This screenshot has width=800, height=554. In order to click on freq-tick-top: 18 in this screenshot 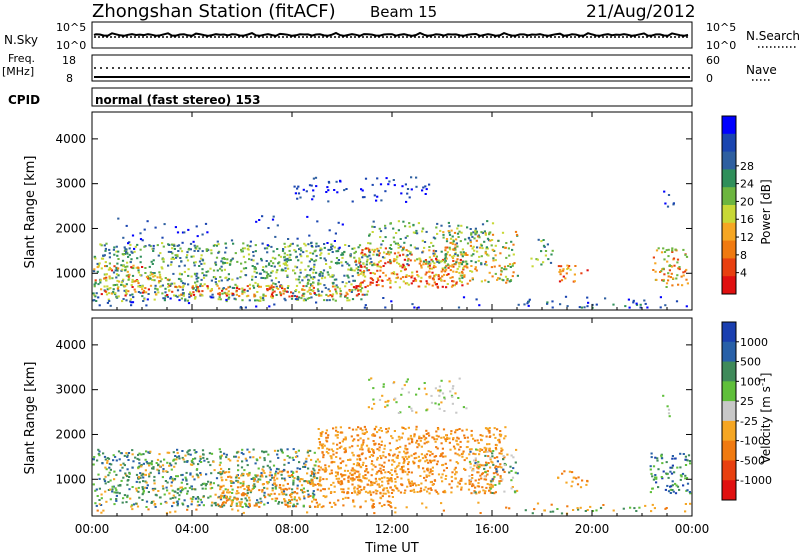, I will do `click(69, 60)`.